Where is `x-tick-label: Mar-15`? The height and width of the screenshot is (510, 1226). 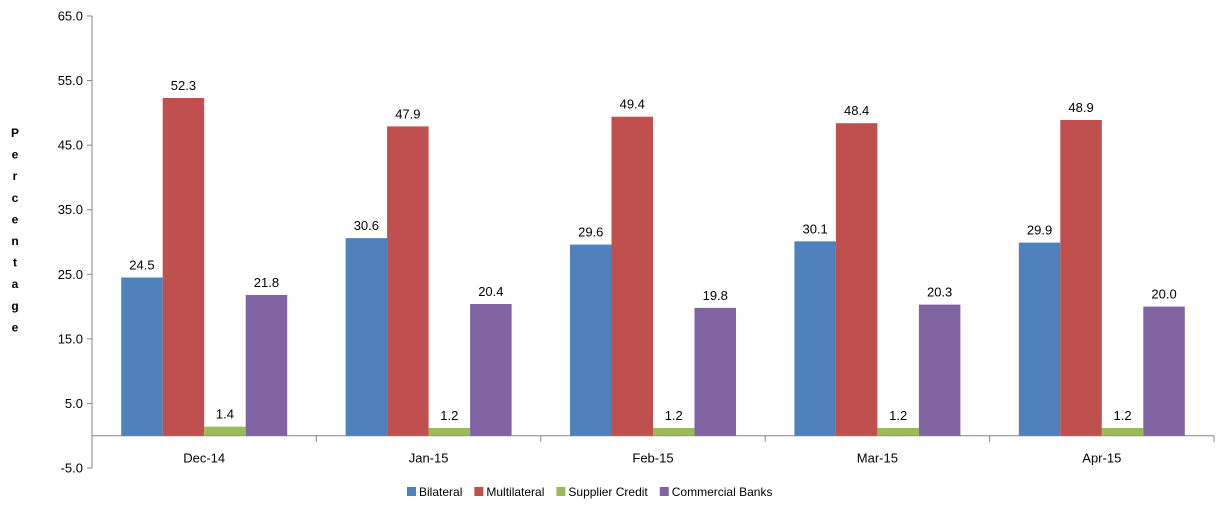 x-tick-label: Mar-15 is located at coordinates (877, 458).